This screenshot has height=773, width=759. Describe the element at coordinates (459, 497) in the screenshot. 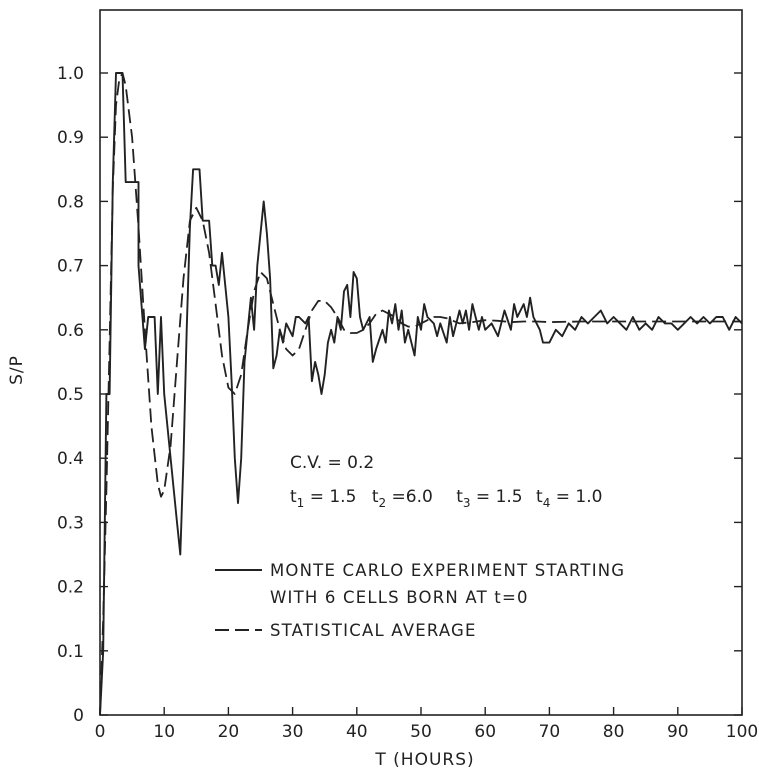

I see `t3-label: t` at that location.